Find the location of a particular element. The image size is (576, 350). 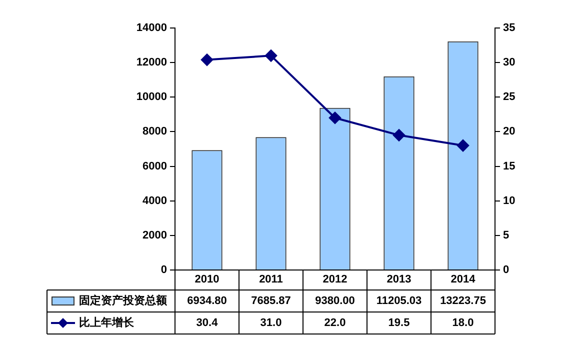

data-label: 9380.00 is located at coordinates (335, 301).